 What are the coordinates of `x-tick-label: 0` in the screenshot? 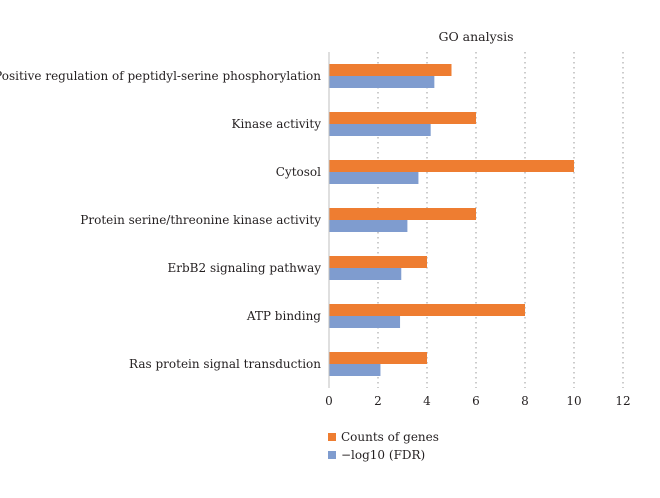 It's located at (329, 401).